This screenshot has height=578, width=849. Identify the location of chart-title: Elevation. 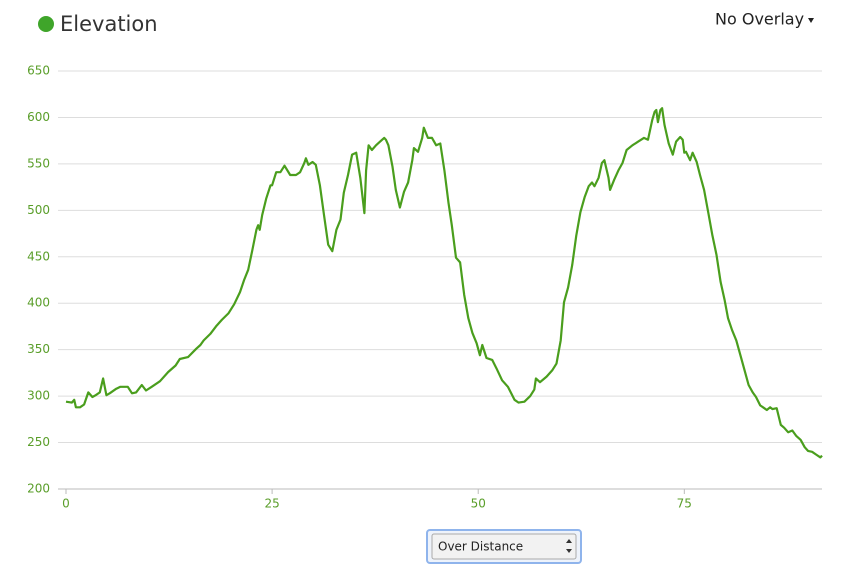
(109, 24).